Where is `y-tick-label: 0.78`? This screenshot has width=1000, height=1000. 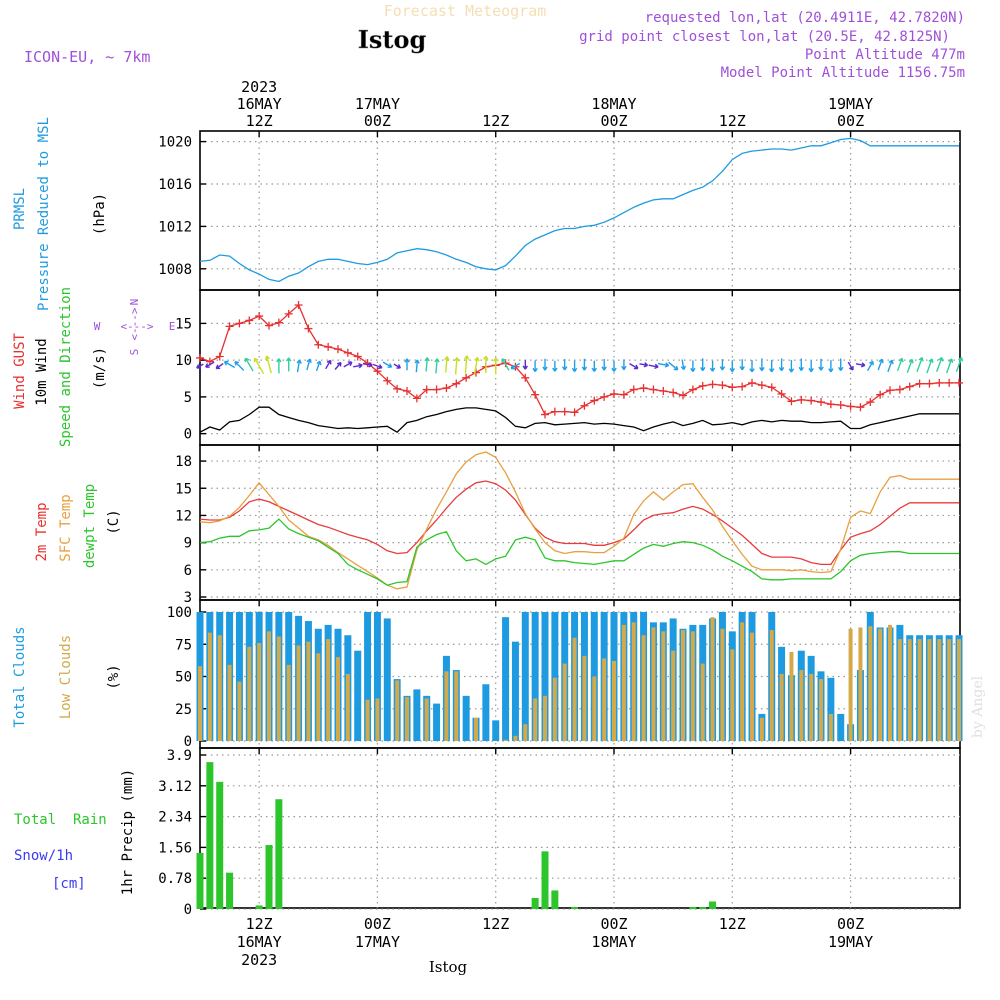
y-tick-label: 0.78 is located at coordinates (175, 879).